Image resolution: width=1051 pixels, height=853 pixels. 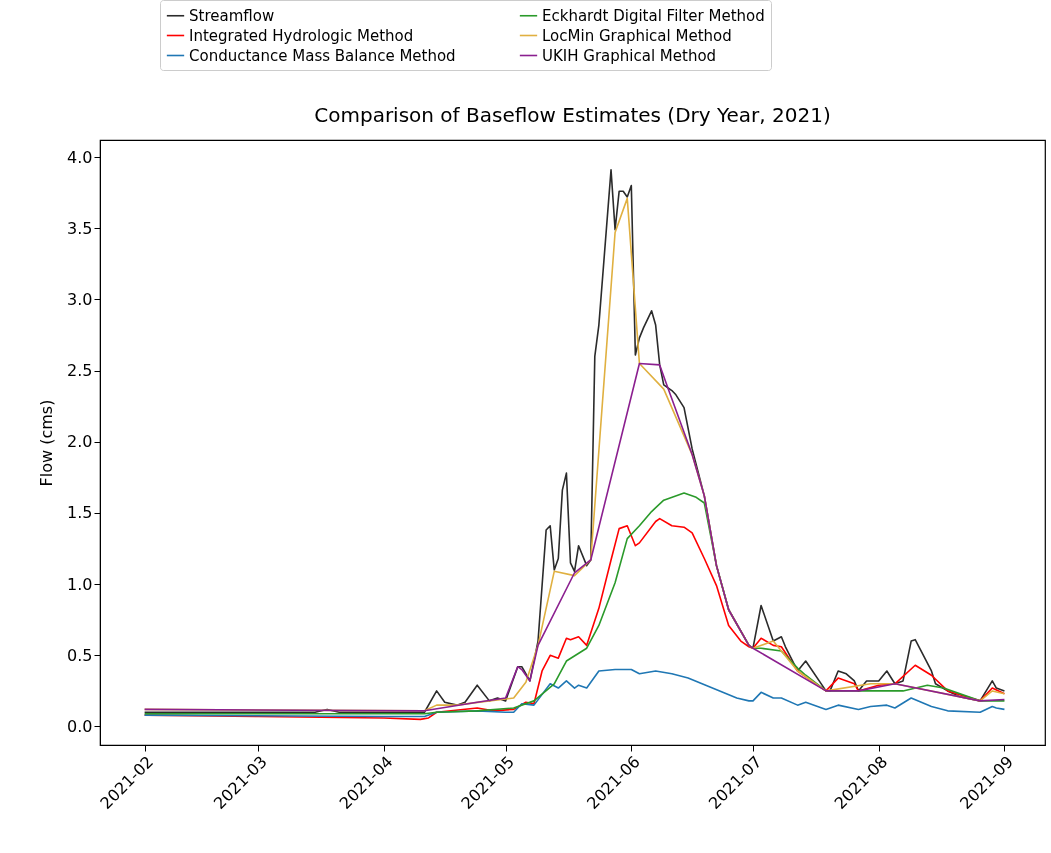 What do you see at coordinates (80, 442) in the screenshot?
I see `y-tick-label: 2.0` at bounding box center [80, 442].